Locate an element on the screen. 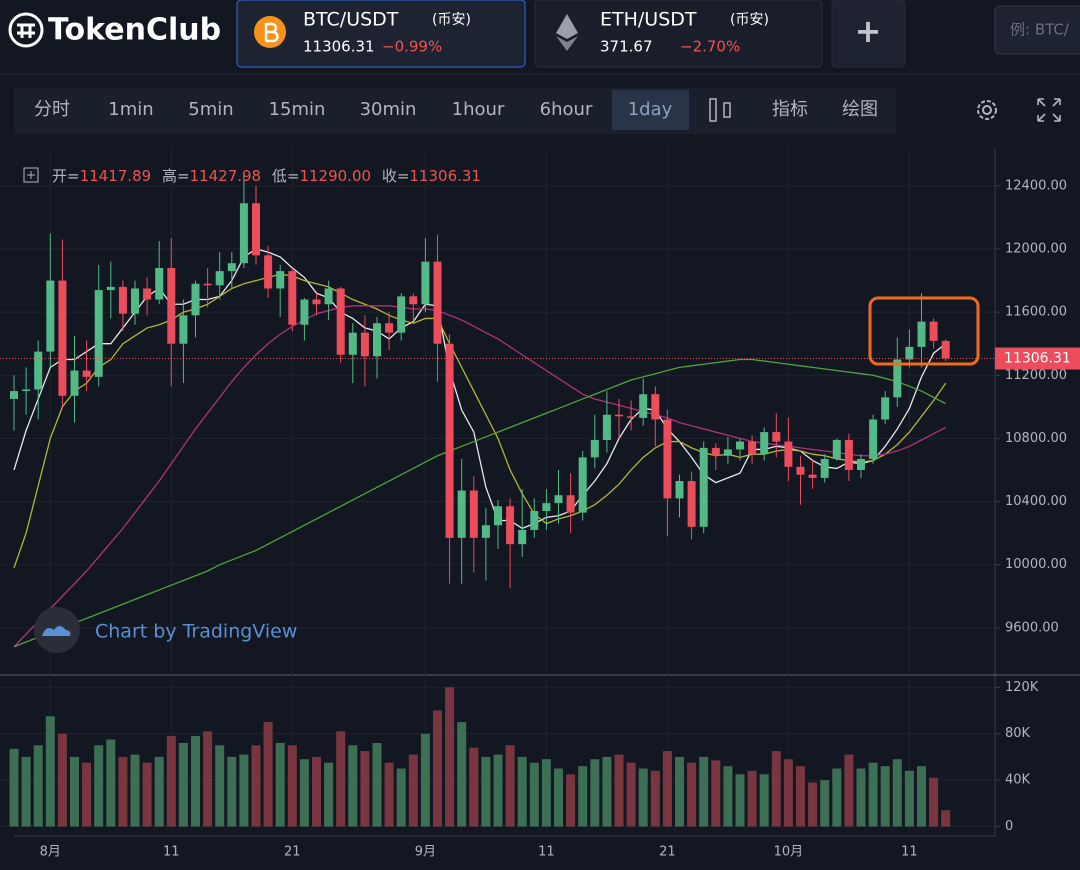 The height and width of the screenshot is (870, 1080). tool-button: 绘图 is located at coordinates (860, 109).